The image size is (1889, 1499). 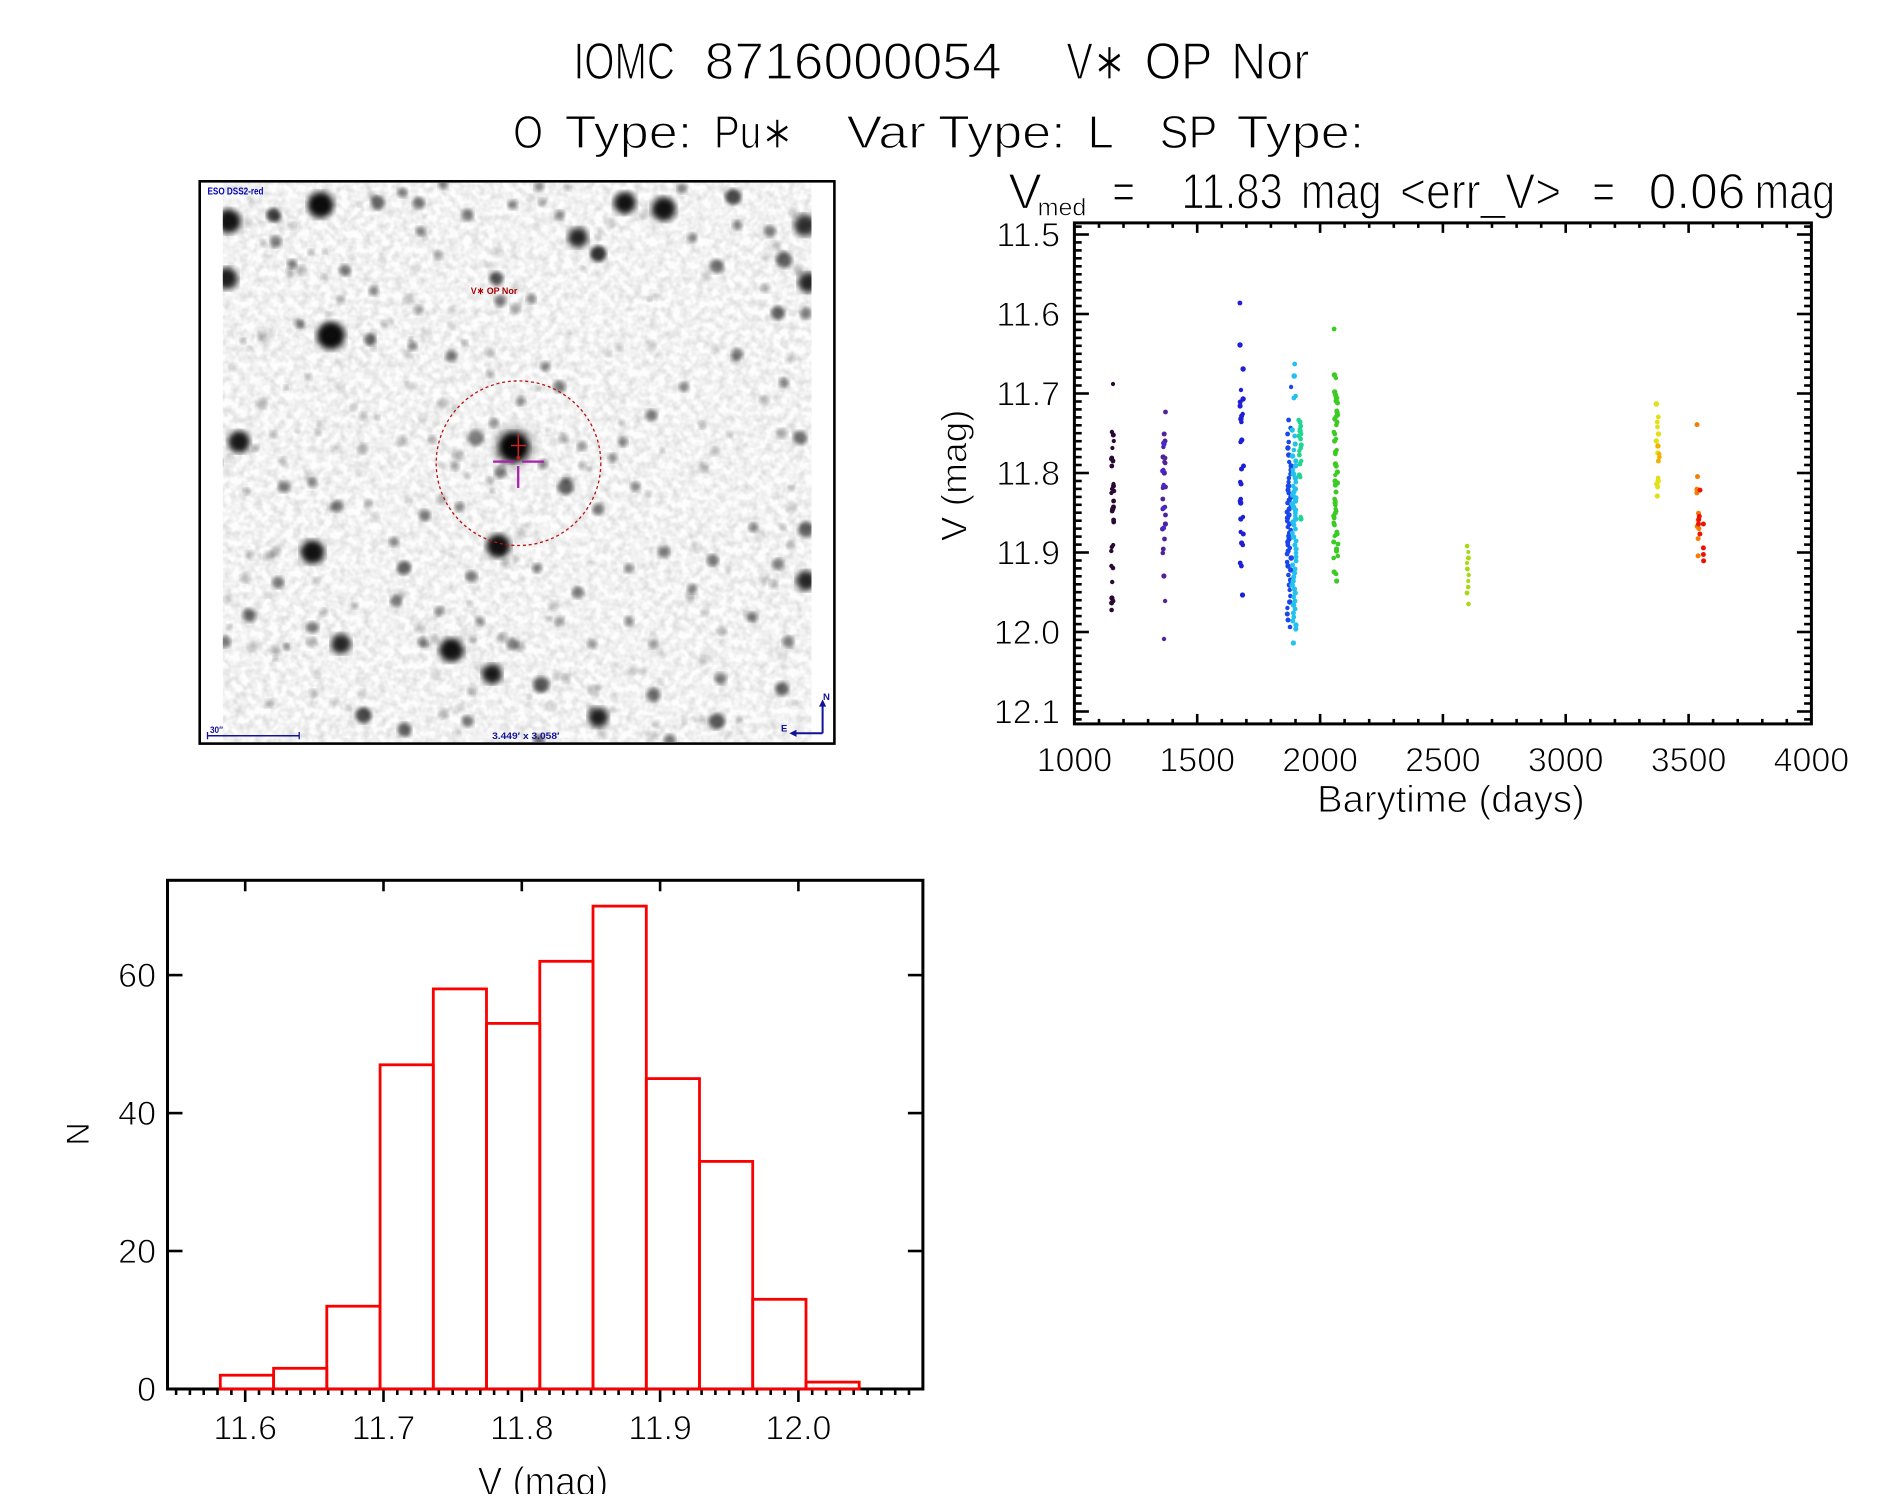 What do you see at coordinates (1197, 761) in the screenshot?
I see `svg-text: 1500` at bounding box center [1197, 761].